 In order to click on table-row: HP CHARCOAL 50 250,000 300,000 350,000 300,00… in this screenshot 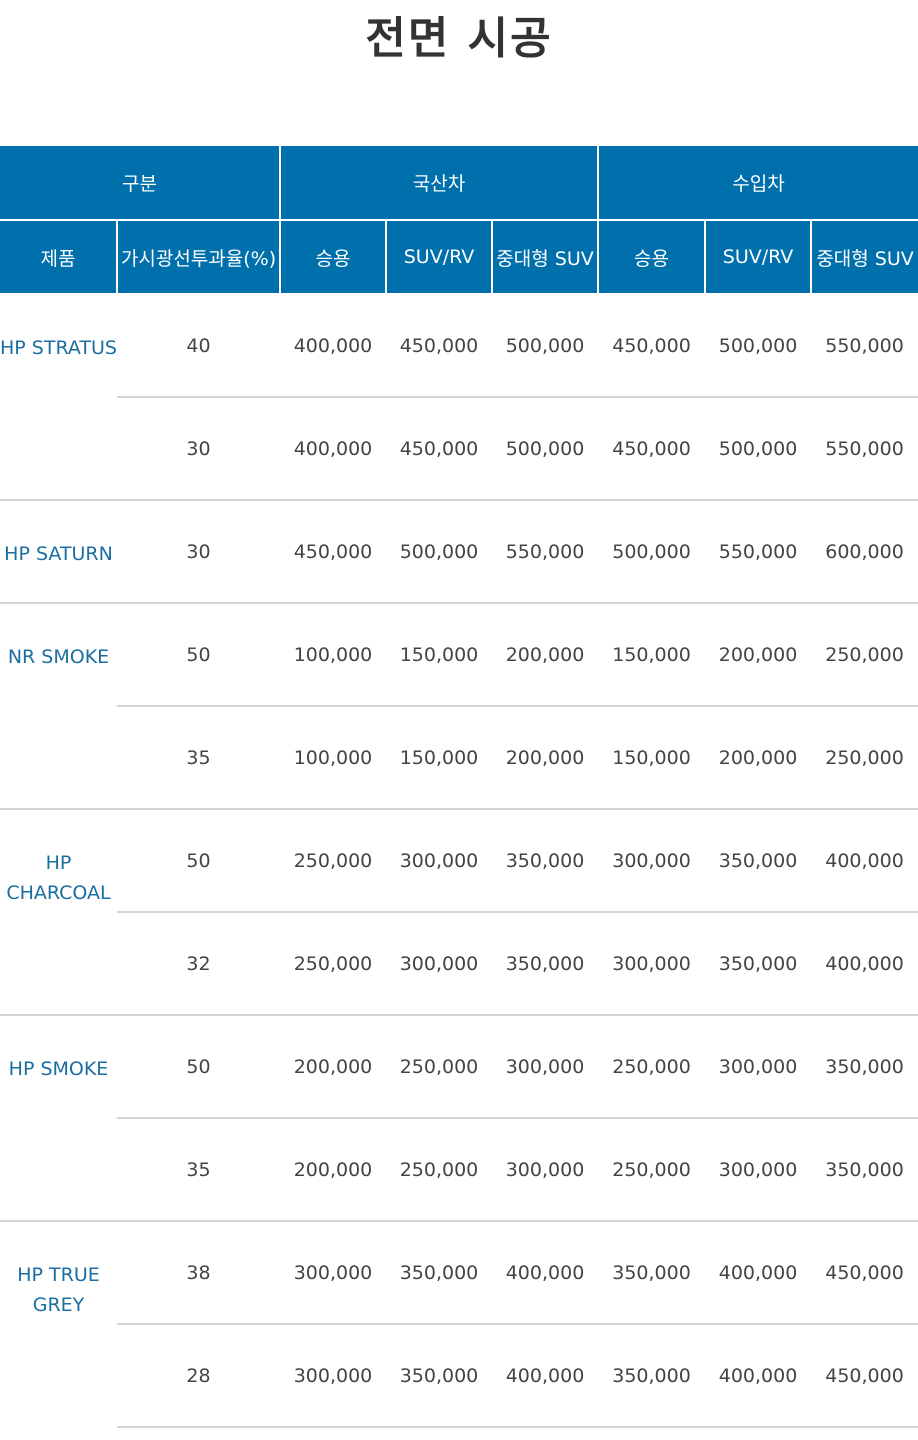, I will do `click(459, 911)`.